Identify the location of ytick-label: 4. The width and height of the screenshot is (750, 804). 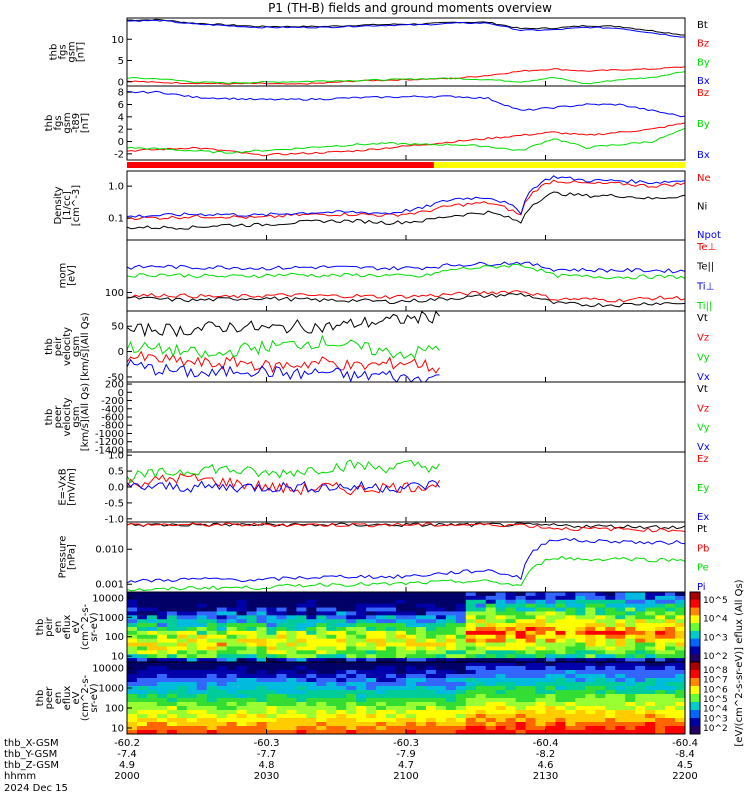
(121, 117).